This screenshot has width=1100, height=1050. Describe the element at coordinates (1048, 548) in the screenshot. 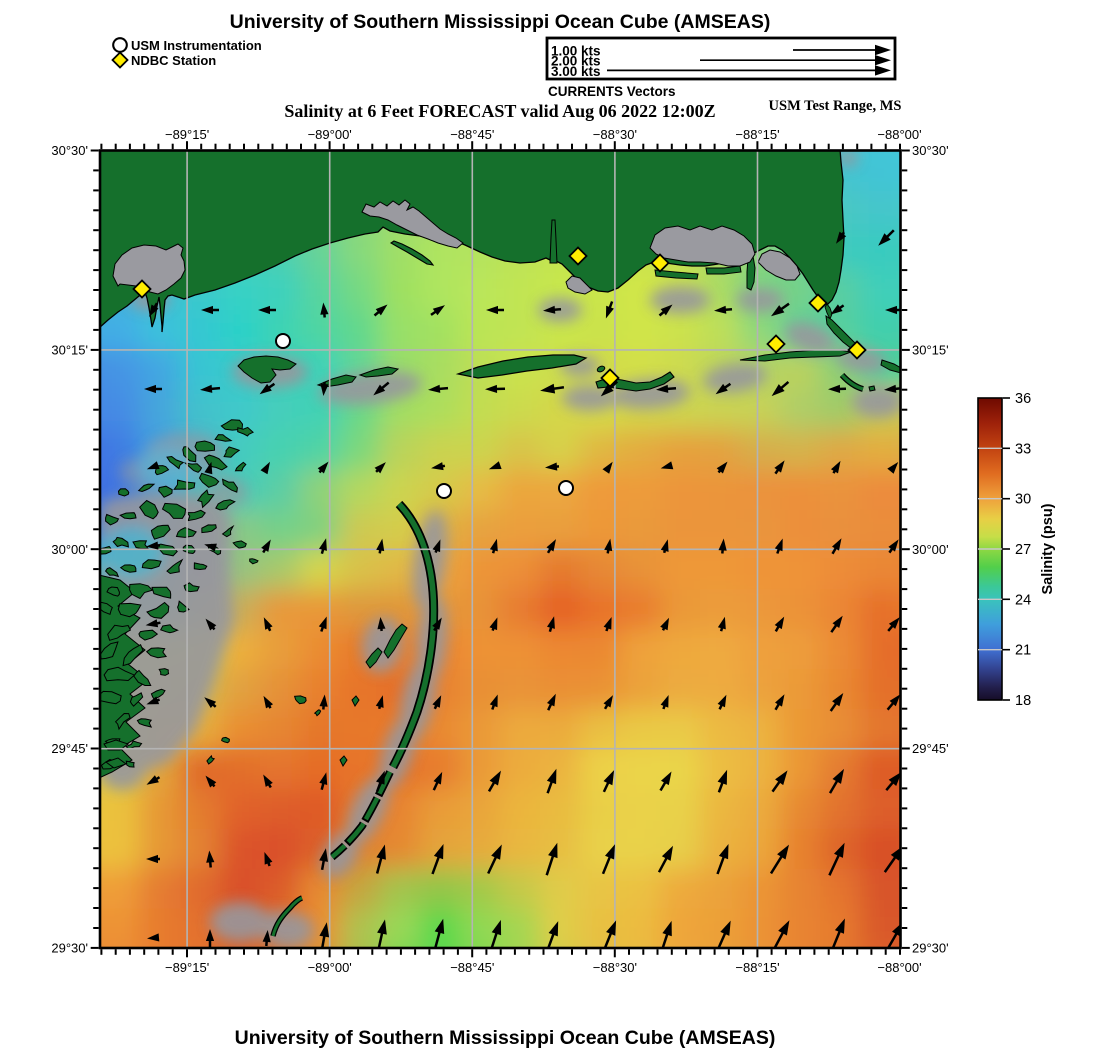

I see `svg-text: Salinity (psu)` at that location.